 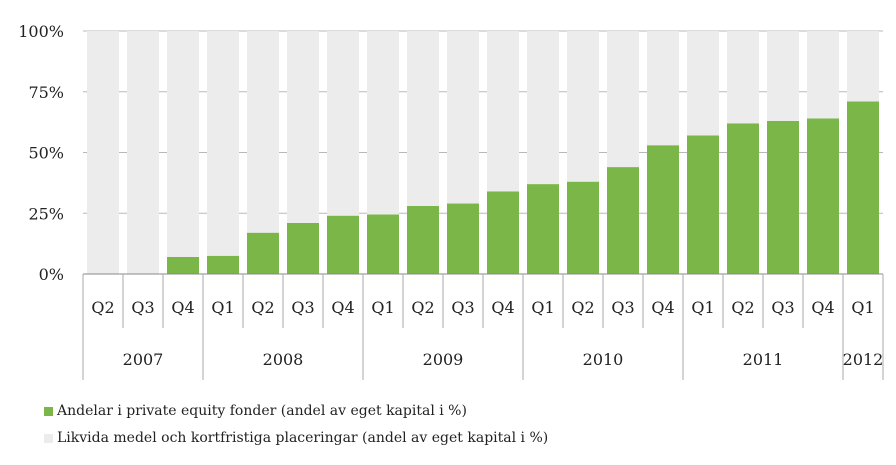 What do you see at coordinates (143, 359) in the screenshot?
I see `year-label: 2007` at bounding box center [143, 359].